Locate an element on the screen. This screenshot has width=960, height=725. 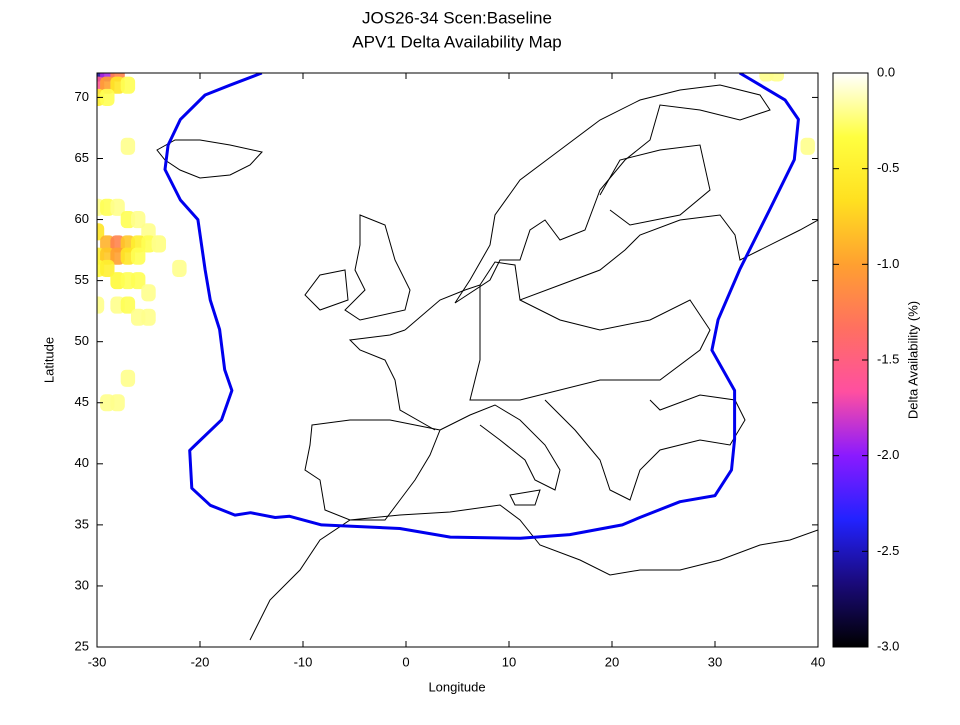
y-tick-label: 55 is located at coordinates (82, 279).